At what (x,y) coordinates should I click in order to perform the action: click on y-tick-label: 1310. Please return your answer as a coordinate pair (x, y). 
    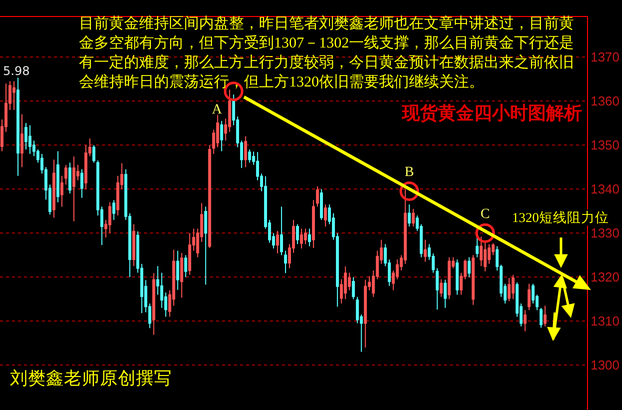
    Looking at the image, I should click on (605, 321).